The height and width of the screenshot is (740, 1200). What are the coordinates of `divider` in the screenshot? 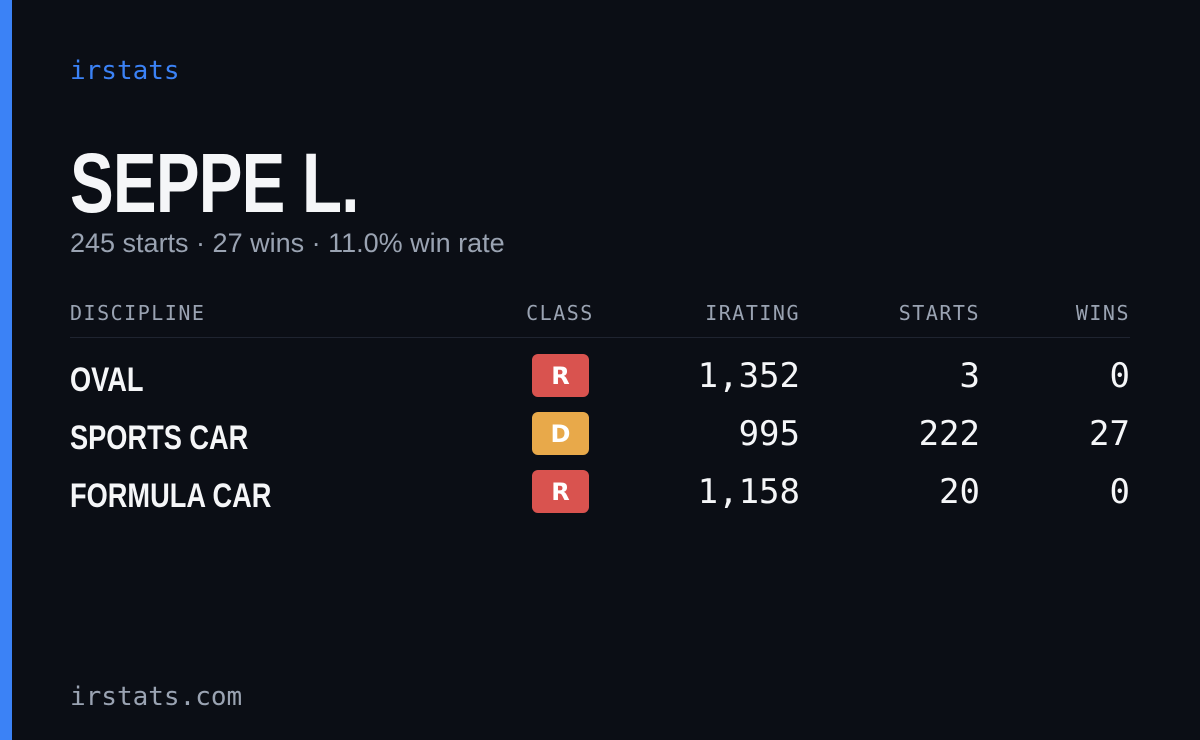 It's located at (600, 337).